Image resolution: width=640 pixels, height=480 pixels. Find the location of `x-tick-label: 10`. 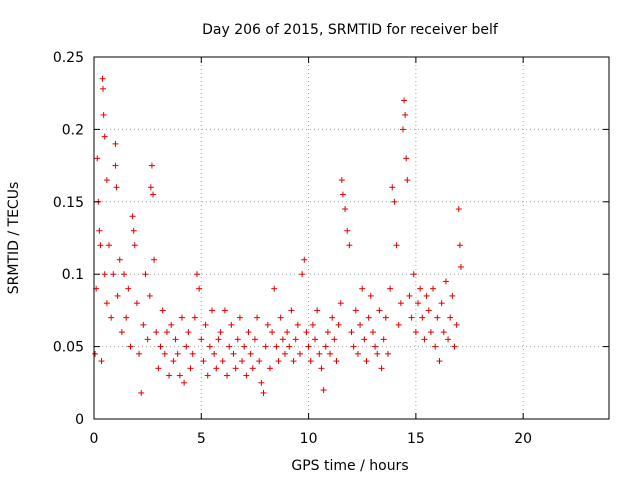

x-tick-label: 10 is located at coordinates (309, 439).